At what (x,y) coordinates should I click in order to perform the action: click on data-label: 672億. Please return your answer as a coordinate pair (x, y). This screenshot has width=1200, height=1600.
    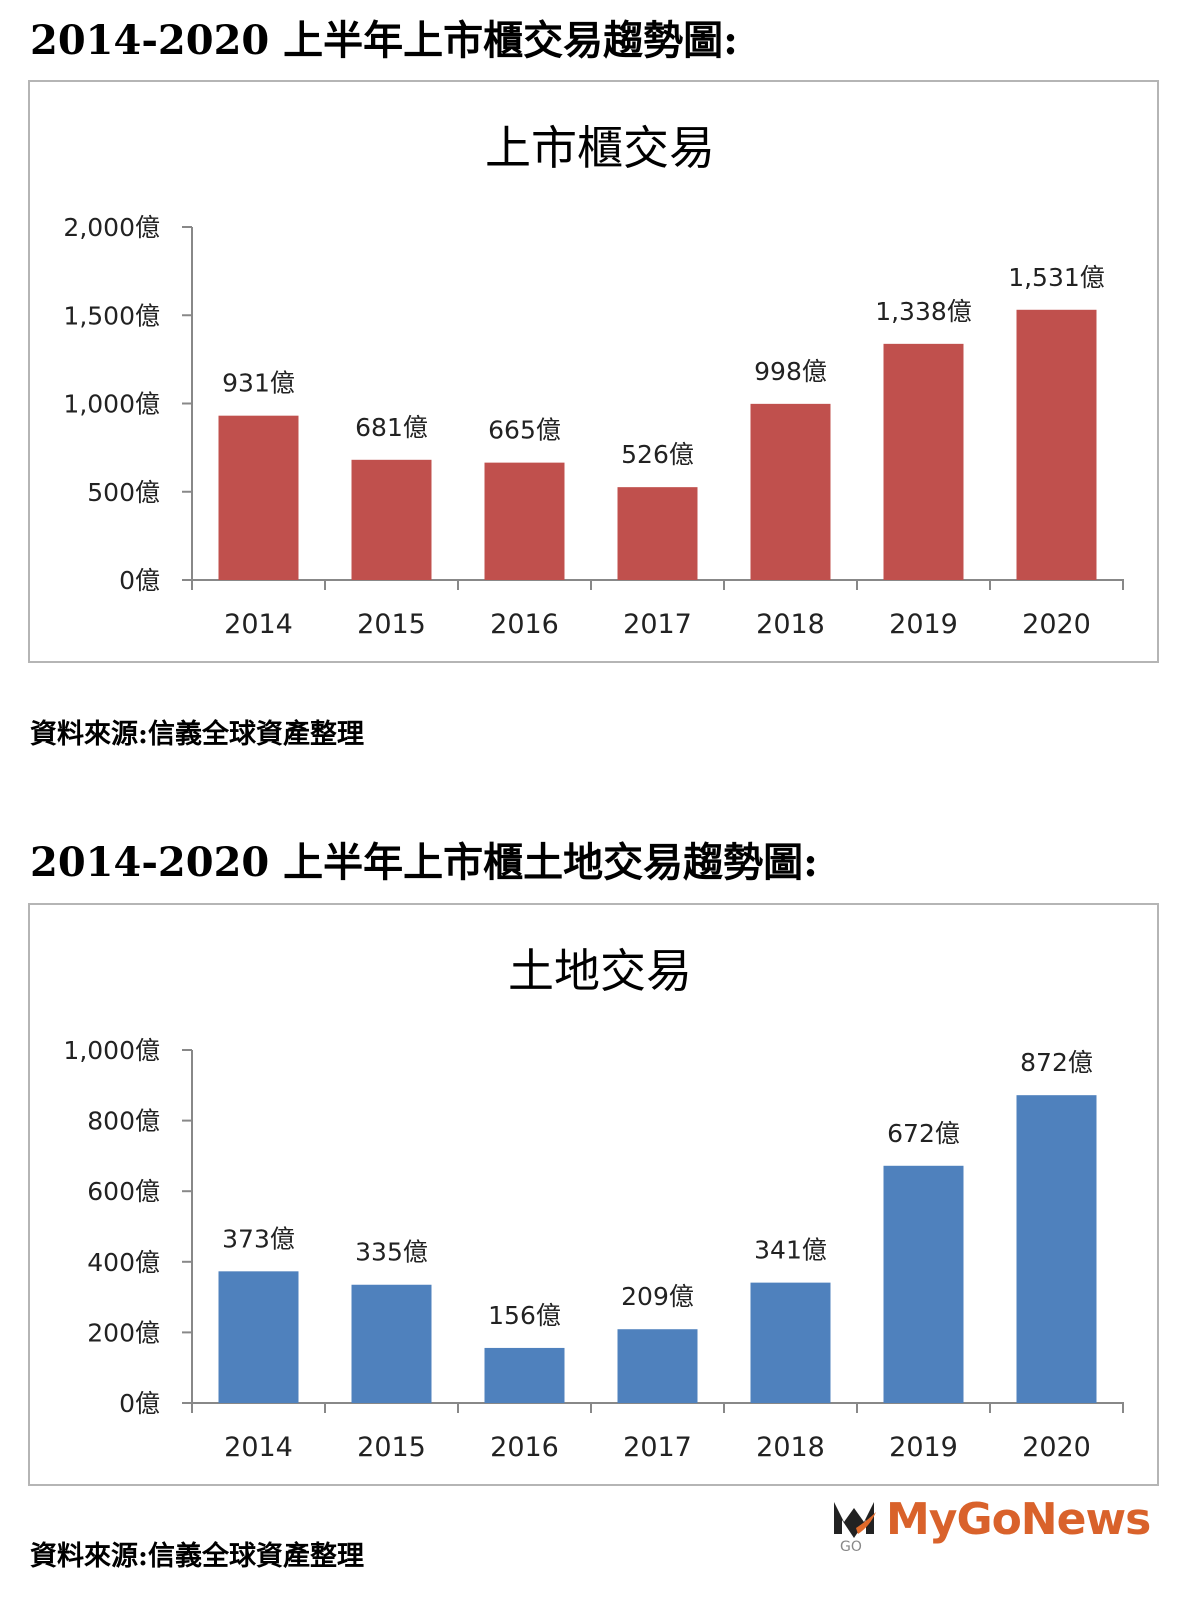
    Looking at the image, I should click on (923, 1133).